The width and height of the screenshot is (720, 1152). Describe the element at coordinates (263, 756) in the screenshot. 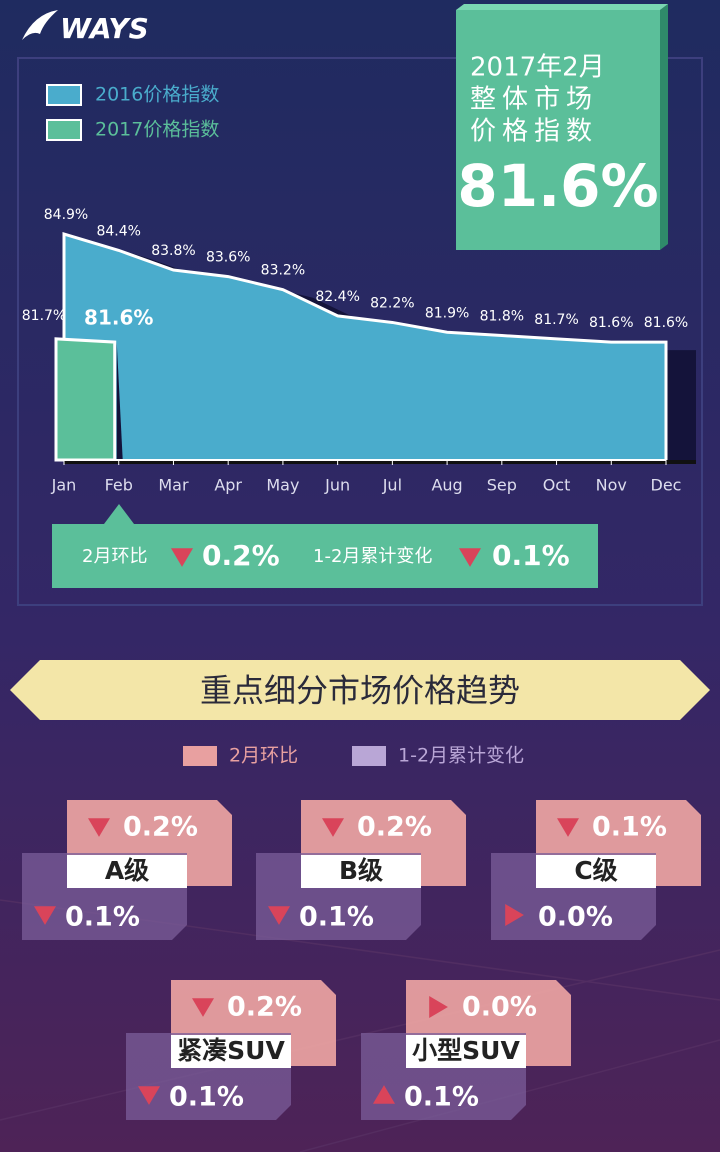

I see `section-legend-label: 2月环比` at that location.